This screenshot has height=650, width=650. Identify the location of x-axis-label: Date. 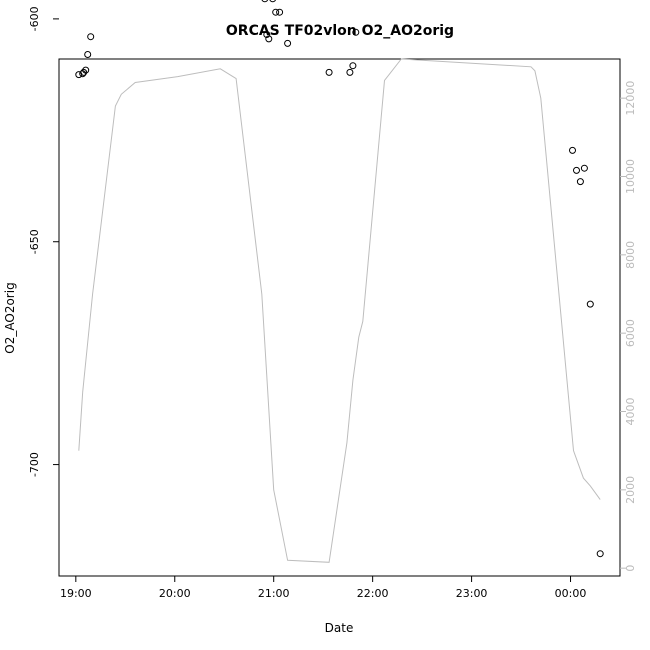
(339, 628).